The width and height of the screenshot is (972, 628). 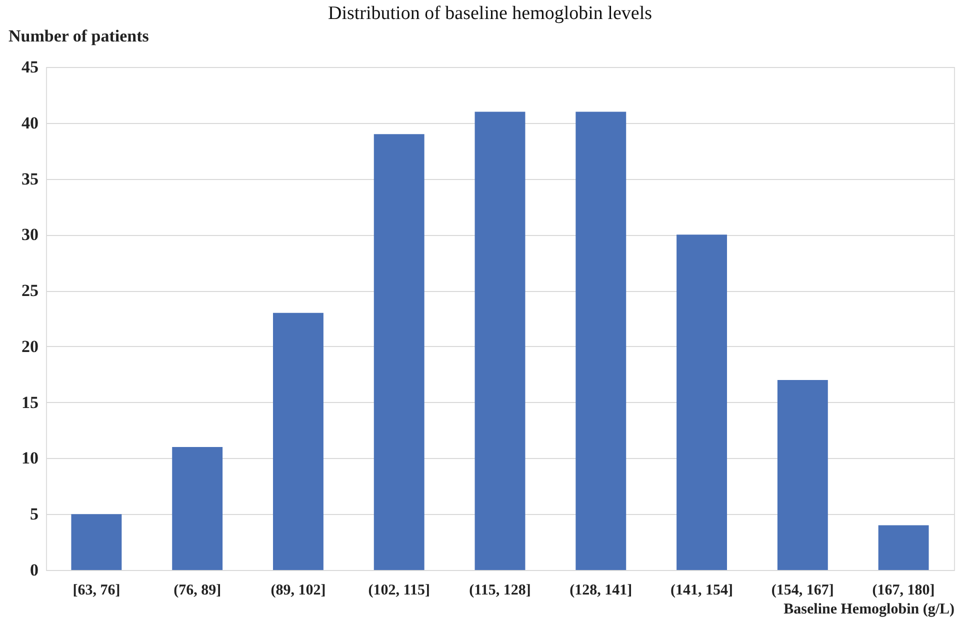 I want to click on y-axis-title: Number of patients, so click(x=79, y=36).